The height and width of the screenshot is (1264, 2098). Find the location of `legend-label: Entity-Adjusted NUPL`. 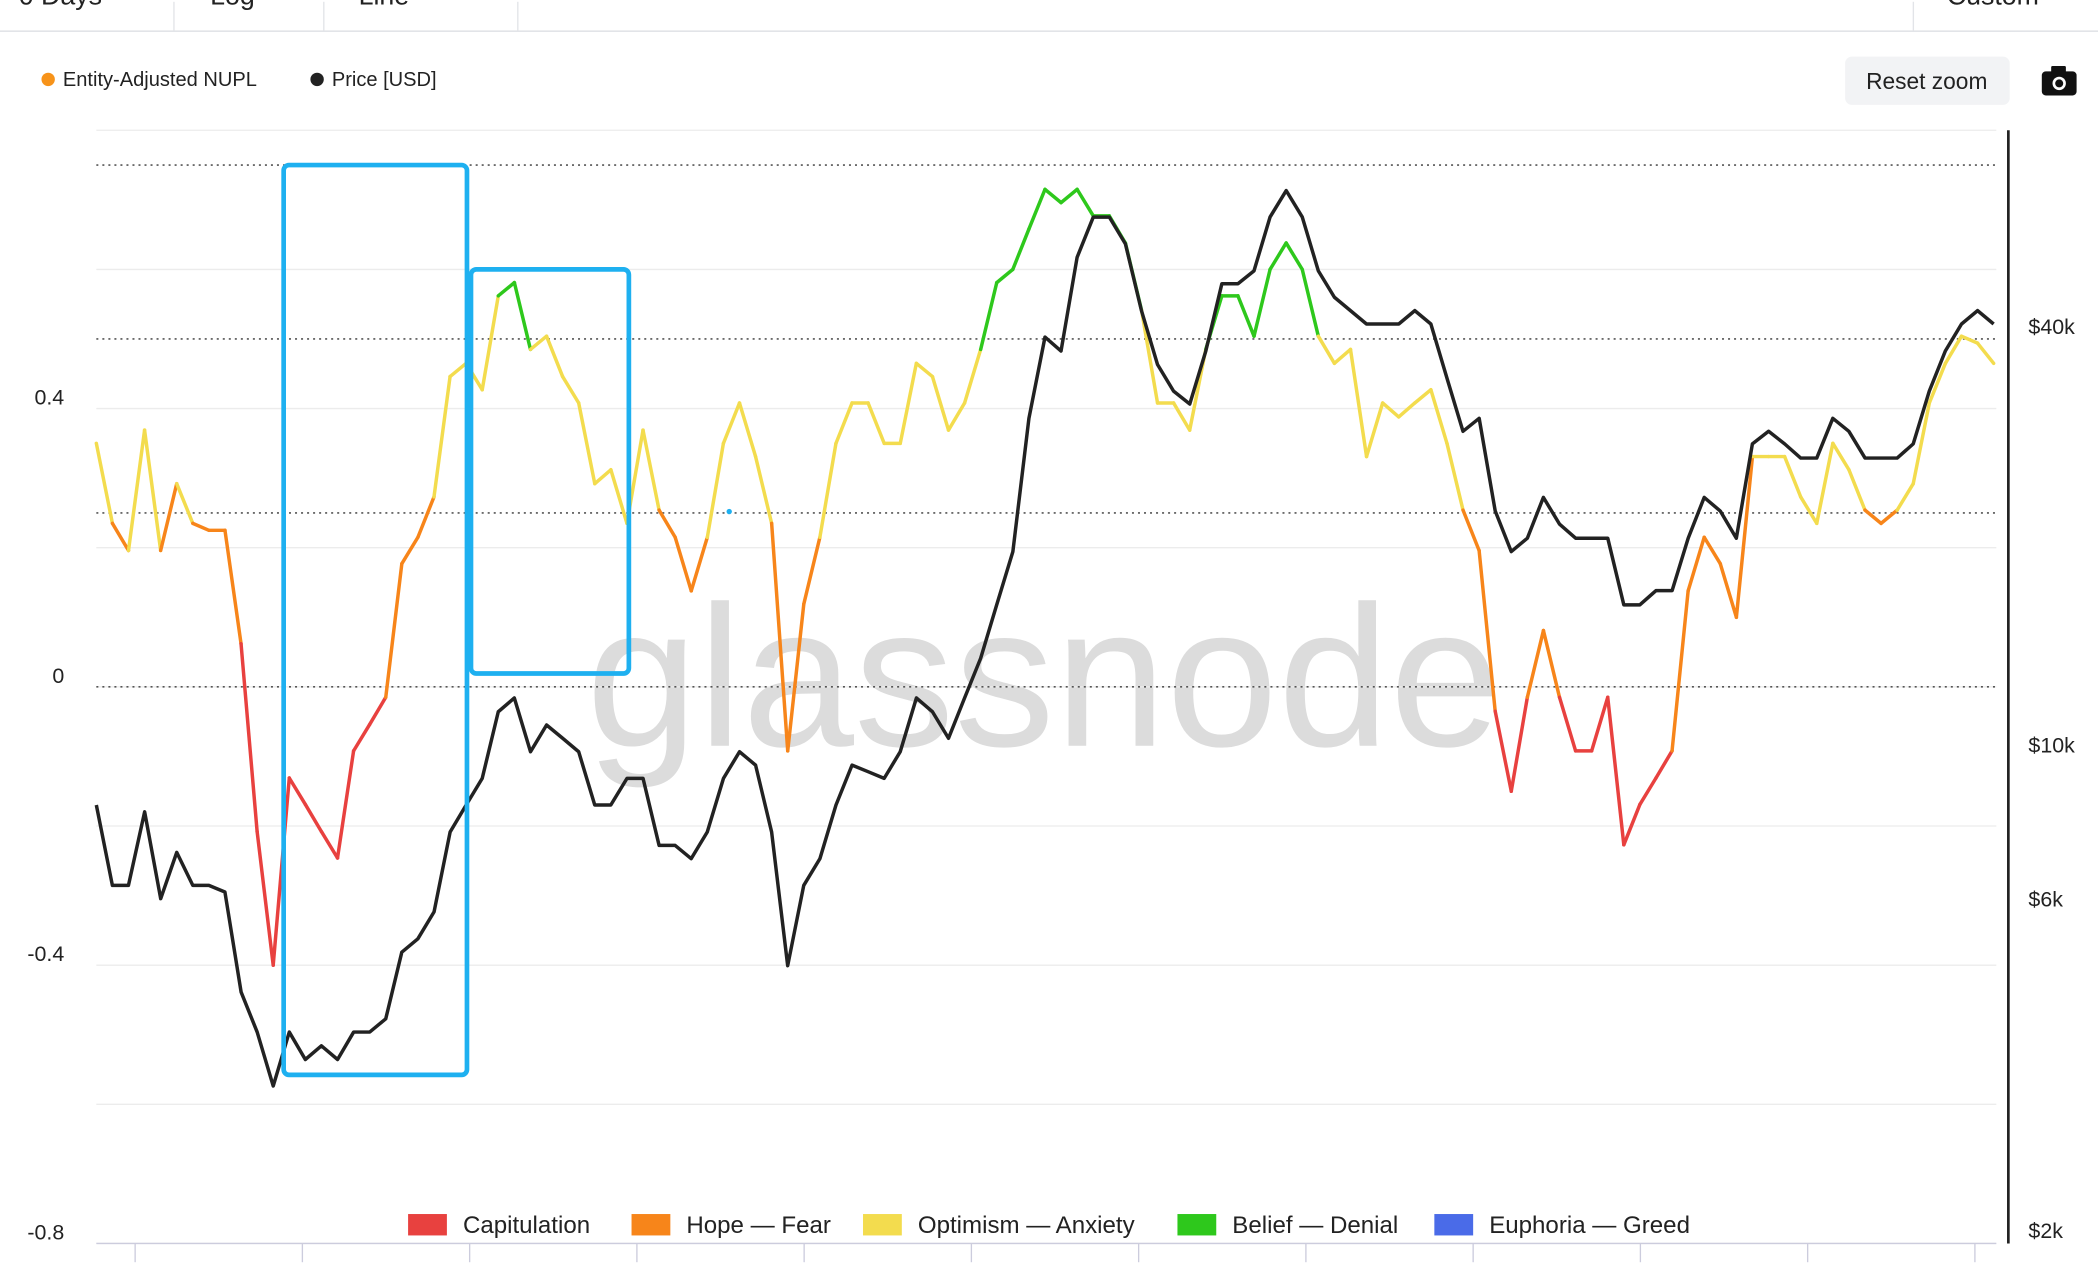

legend-label: Entity-Adjusted NUPL is located at coordinates (160, 80).